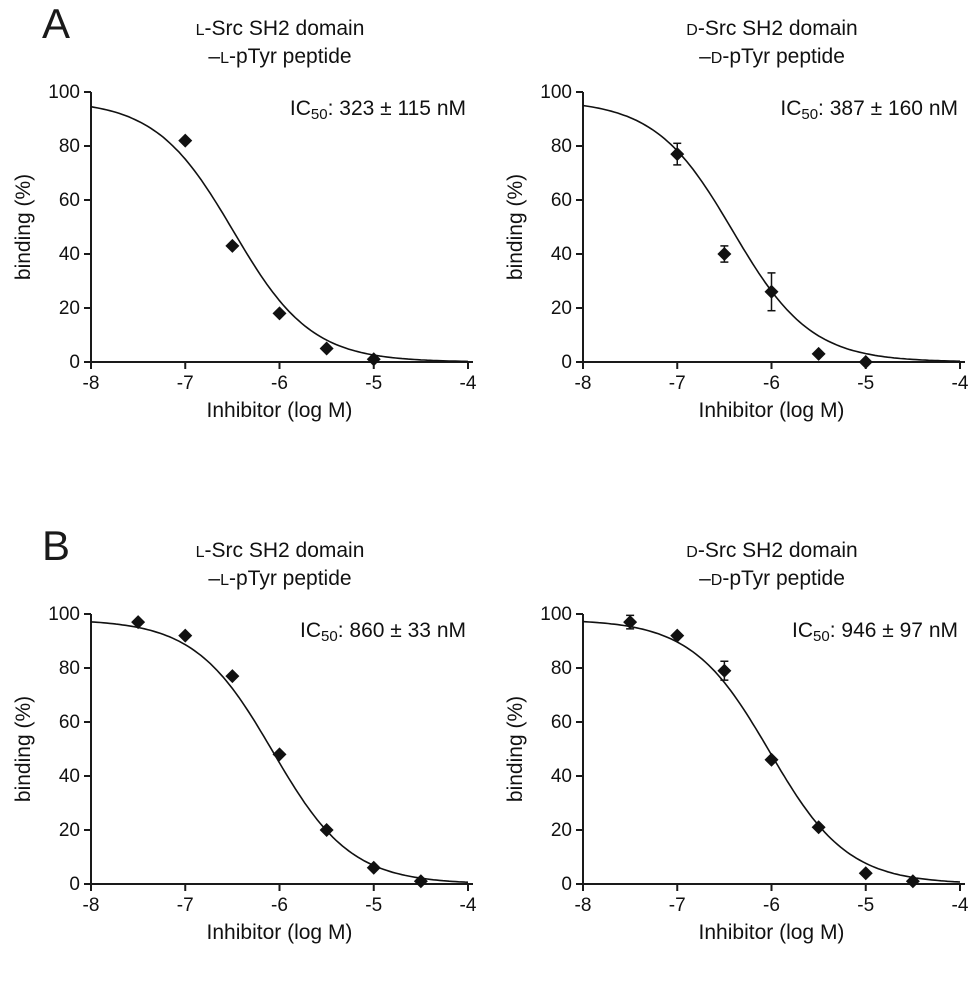 The width and height of the screenshot is (980, 995). I want to click on panel-B-label: B, so click(56, 545).